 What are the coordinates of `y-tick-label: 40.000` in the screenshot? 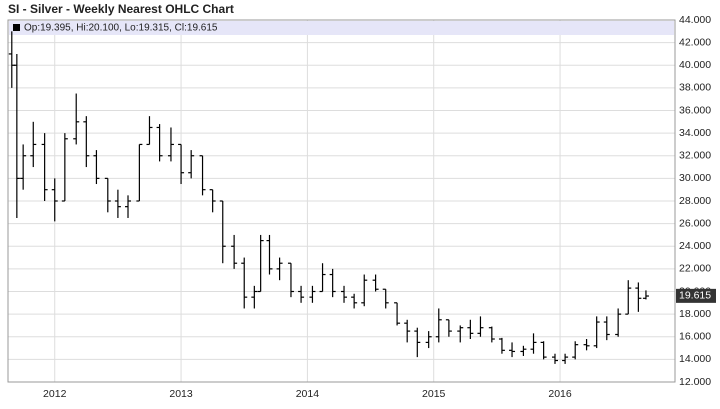 It's located at (695, 65).